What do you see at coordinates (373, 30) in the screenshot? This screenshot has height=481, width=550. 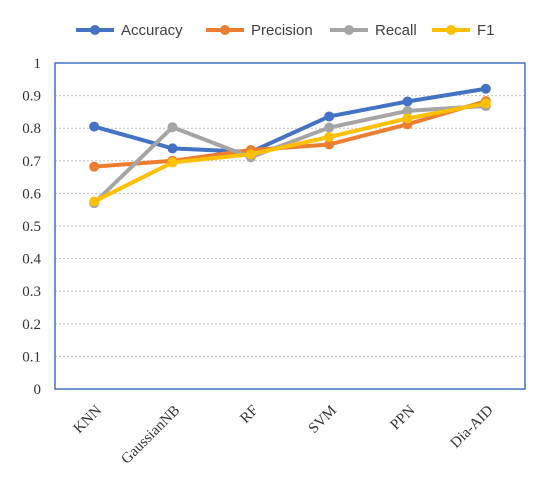 I see `legend-item-recall: Recall` at bounding box center [373, 30].